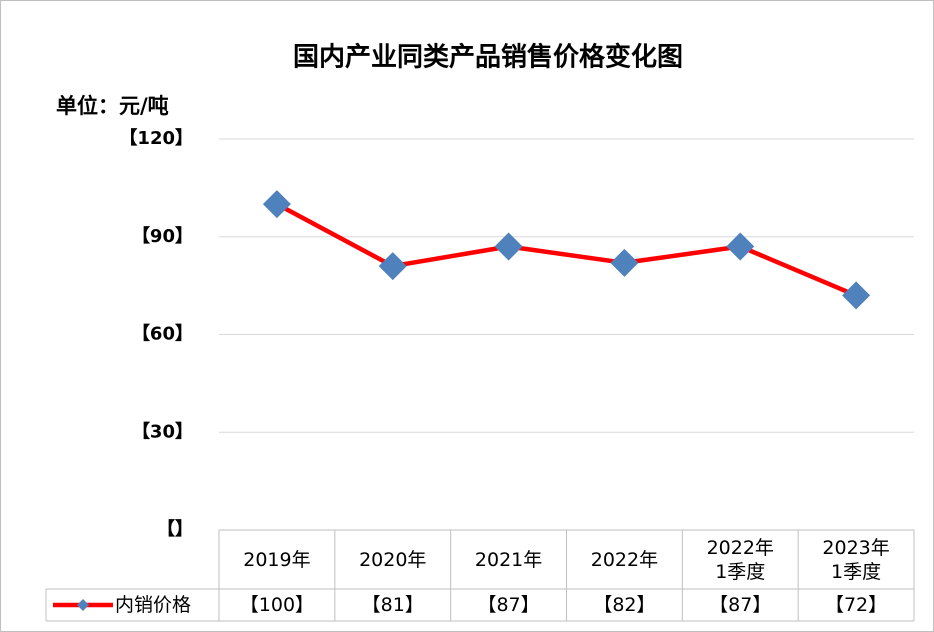 This screenshot has width=934, height=632. I want to click on y-tick-label: 【】, so click(175, 529).